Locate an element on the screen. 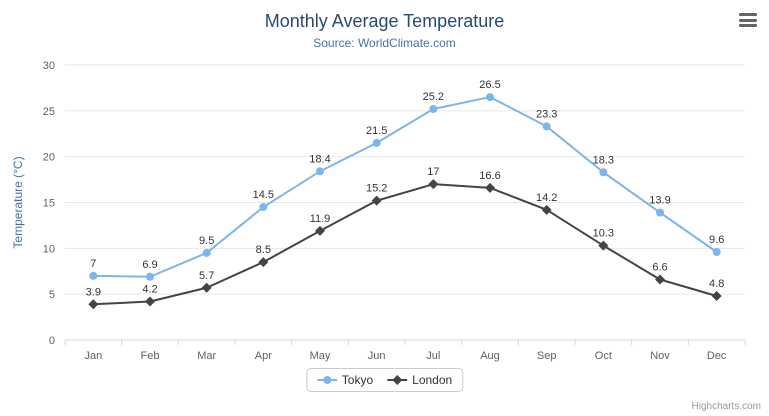  data-label: 11.9 is located at coordinates (320, 219).